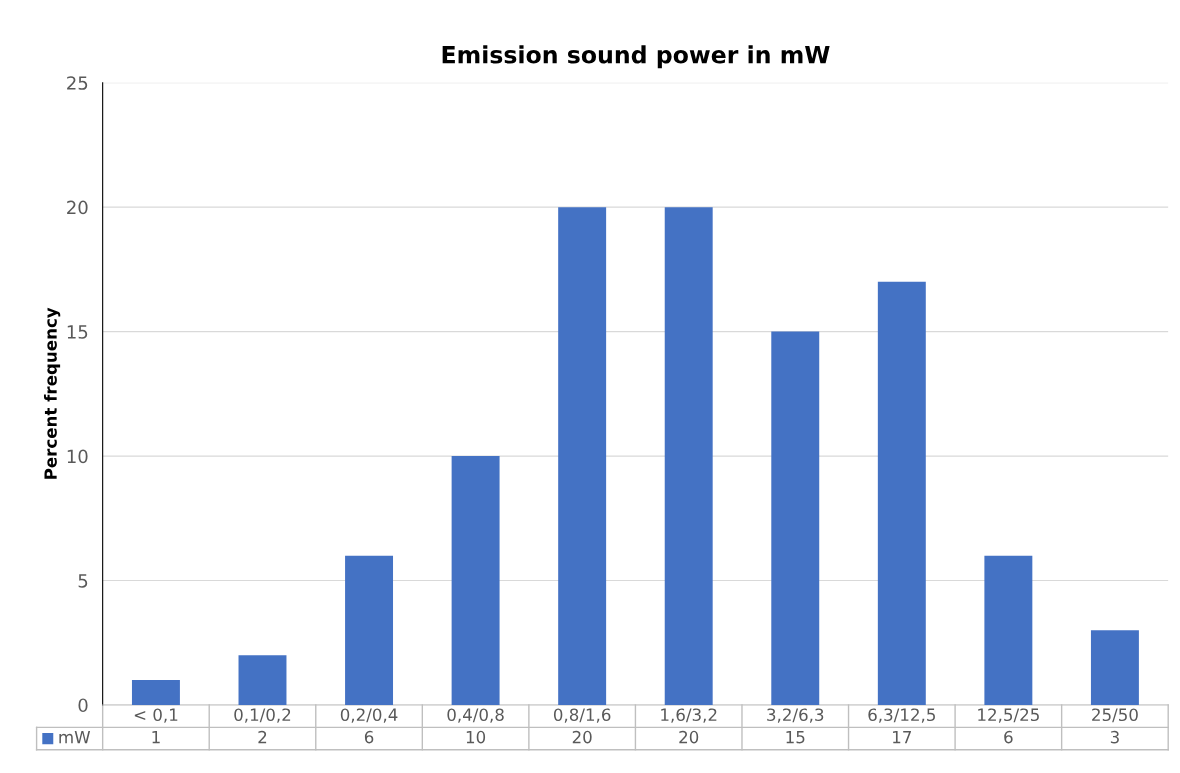 The width and height of the screenshot is (1180, 773). Describe the element at coordinates (1114, 737) in the screenshot. I see `data-label: 3` at that location.